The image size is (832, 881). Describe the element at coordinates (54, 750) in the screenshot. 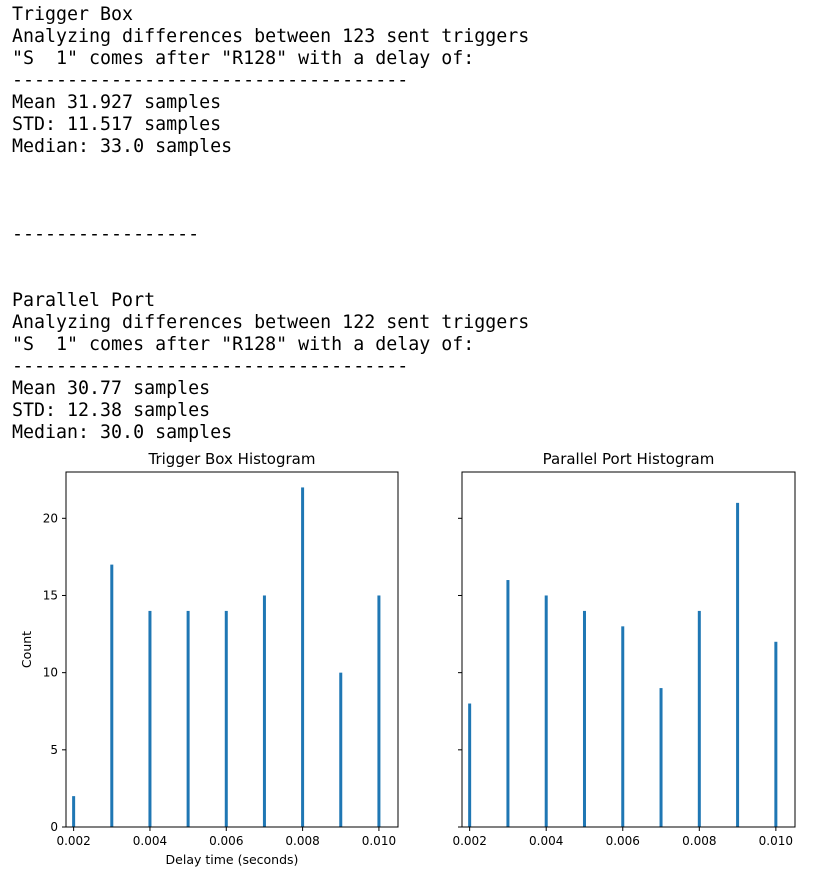

I see `y-tick-label: 5` at that location.